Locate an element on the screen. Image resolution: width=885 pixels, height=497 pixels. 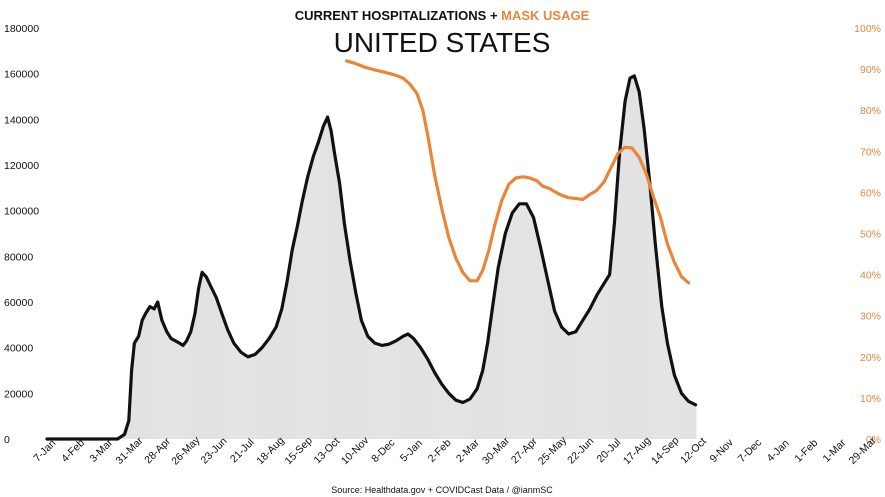
right-tick-label: 100% is located at coordinates (867, 29).